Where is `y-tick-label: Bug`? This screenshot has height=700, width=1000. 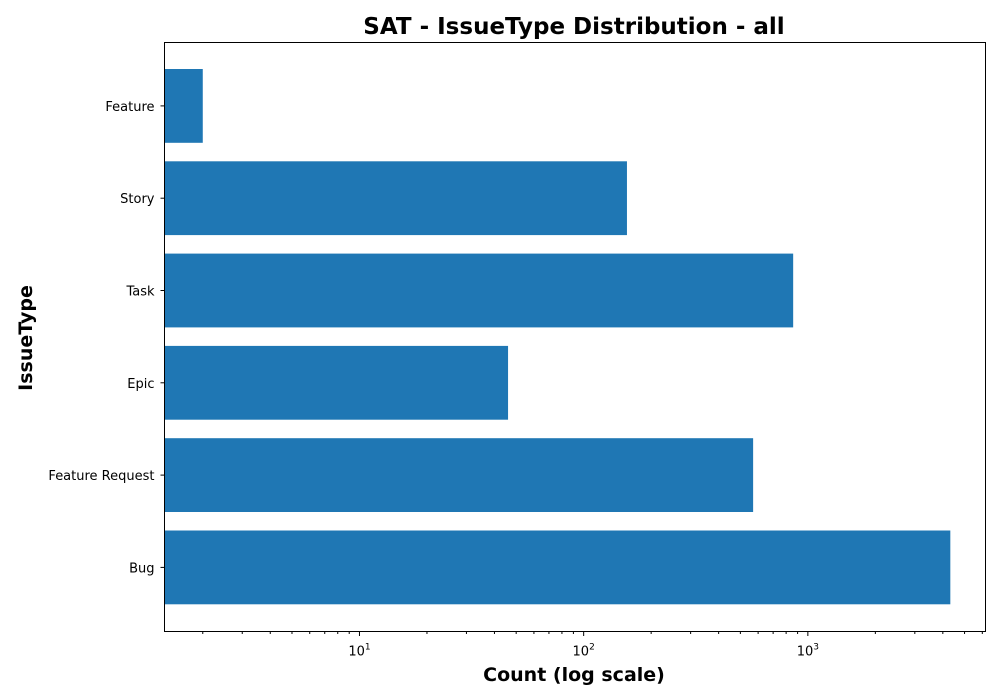
y-tick-label: Bug is located at coordinates (141, 568).